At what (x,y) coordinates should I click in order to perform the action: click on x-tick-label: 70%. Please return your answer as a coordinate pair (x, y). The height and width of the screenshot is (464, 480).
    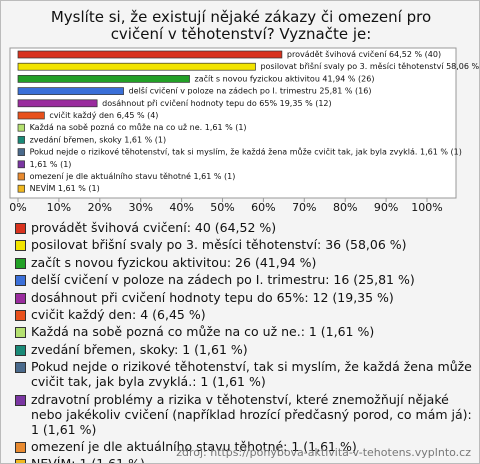
    Looking at the image, I should click on (304, 207).